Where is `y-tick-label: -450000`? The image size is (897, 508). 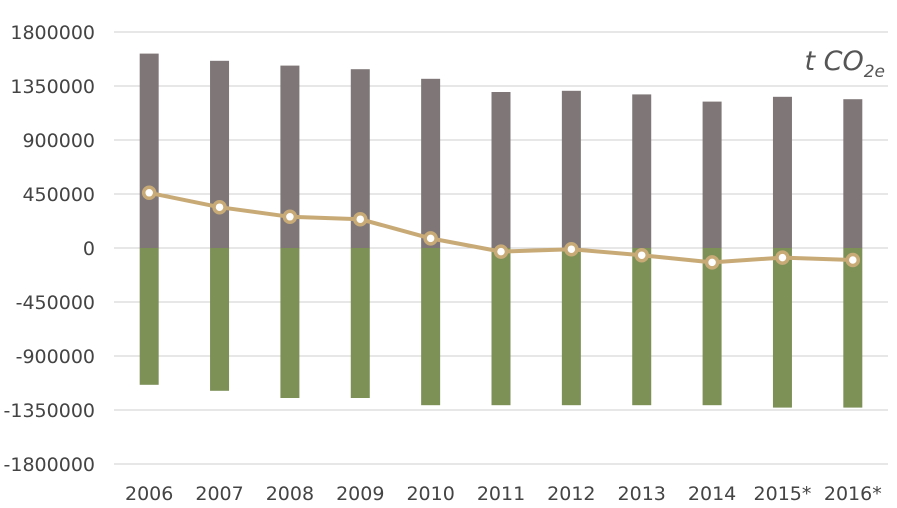 y-tick-label: -450000 is located at coordinates (55, 303).